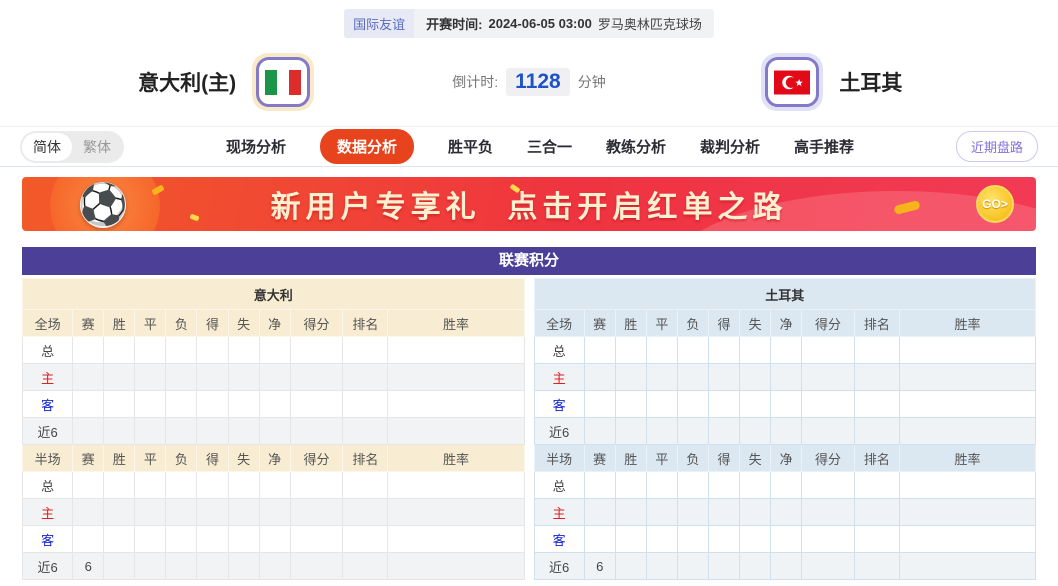 This screenshot has height=586, width=1058. I want to click on tab-data-analysis: 数据分析, so click(366, 146).